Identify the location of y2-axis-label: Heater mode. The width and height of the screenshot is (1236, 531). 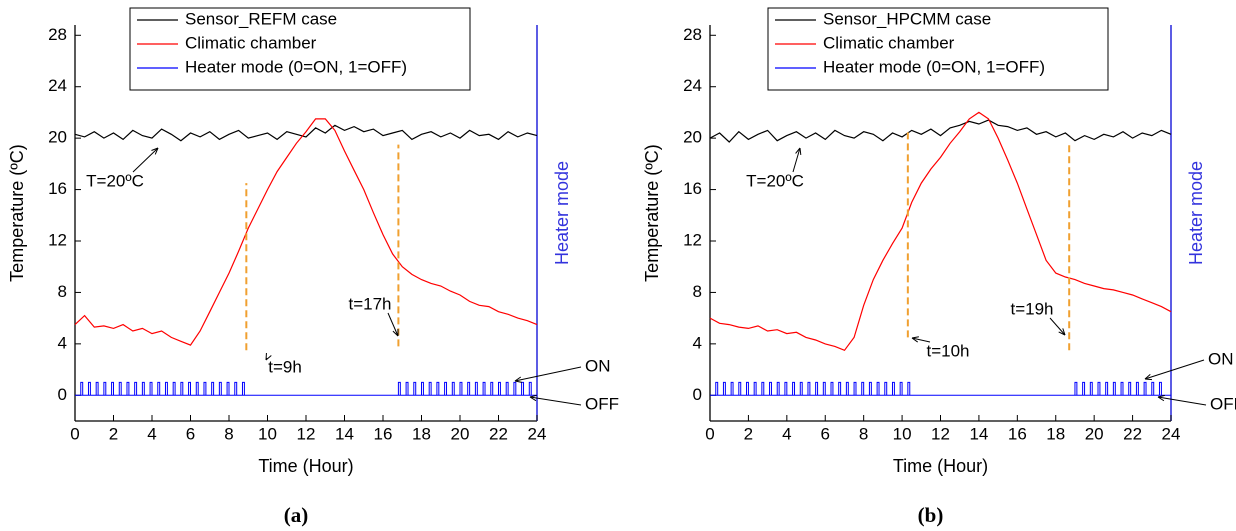
(1196, 213).